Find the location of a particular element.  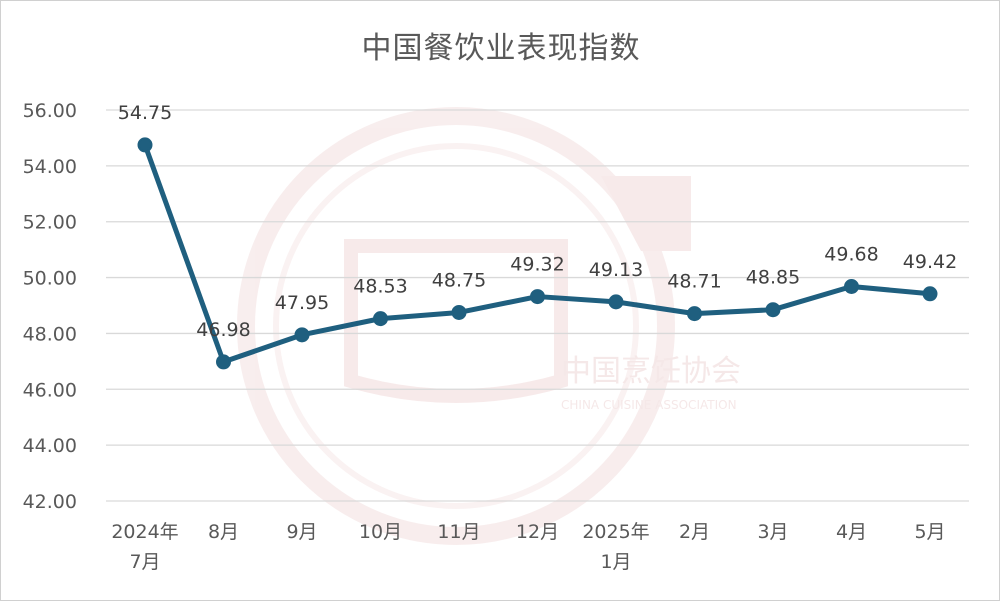

x-tick-line: 2024年 is located at coordinates (144, 532).